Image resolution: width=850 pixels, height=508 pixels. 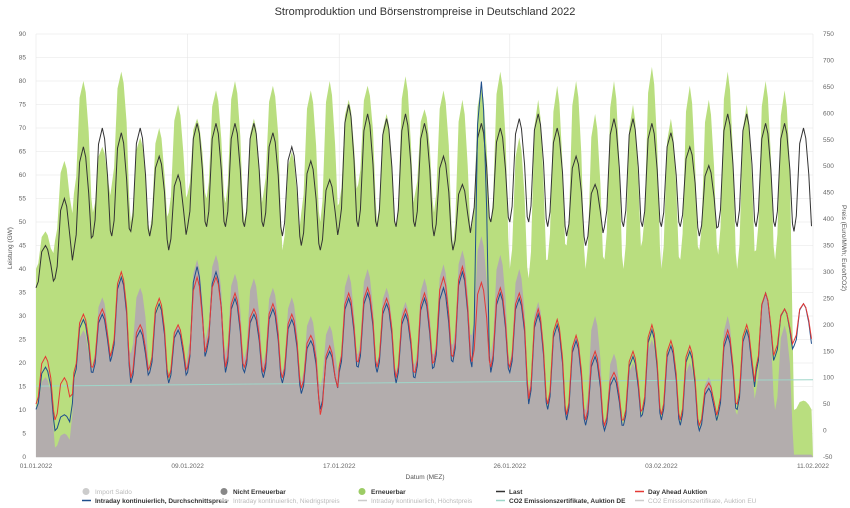 I want to click on x-tick-label: 03.02.2022, so click(x=661, y=466).